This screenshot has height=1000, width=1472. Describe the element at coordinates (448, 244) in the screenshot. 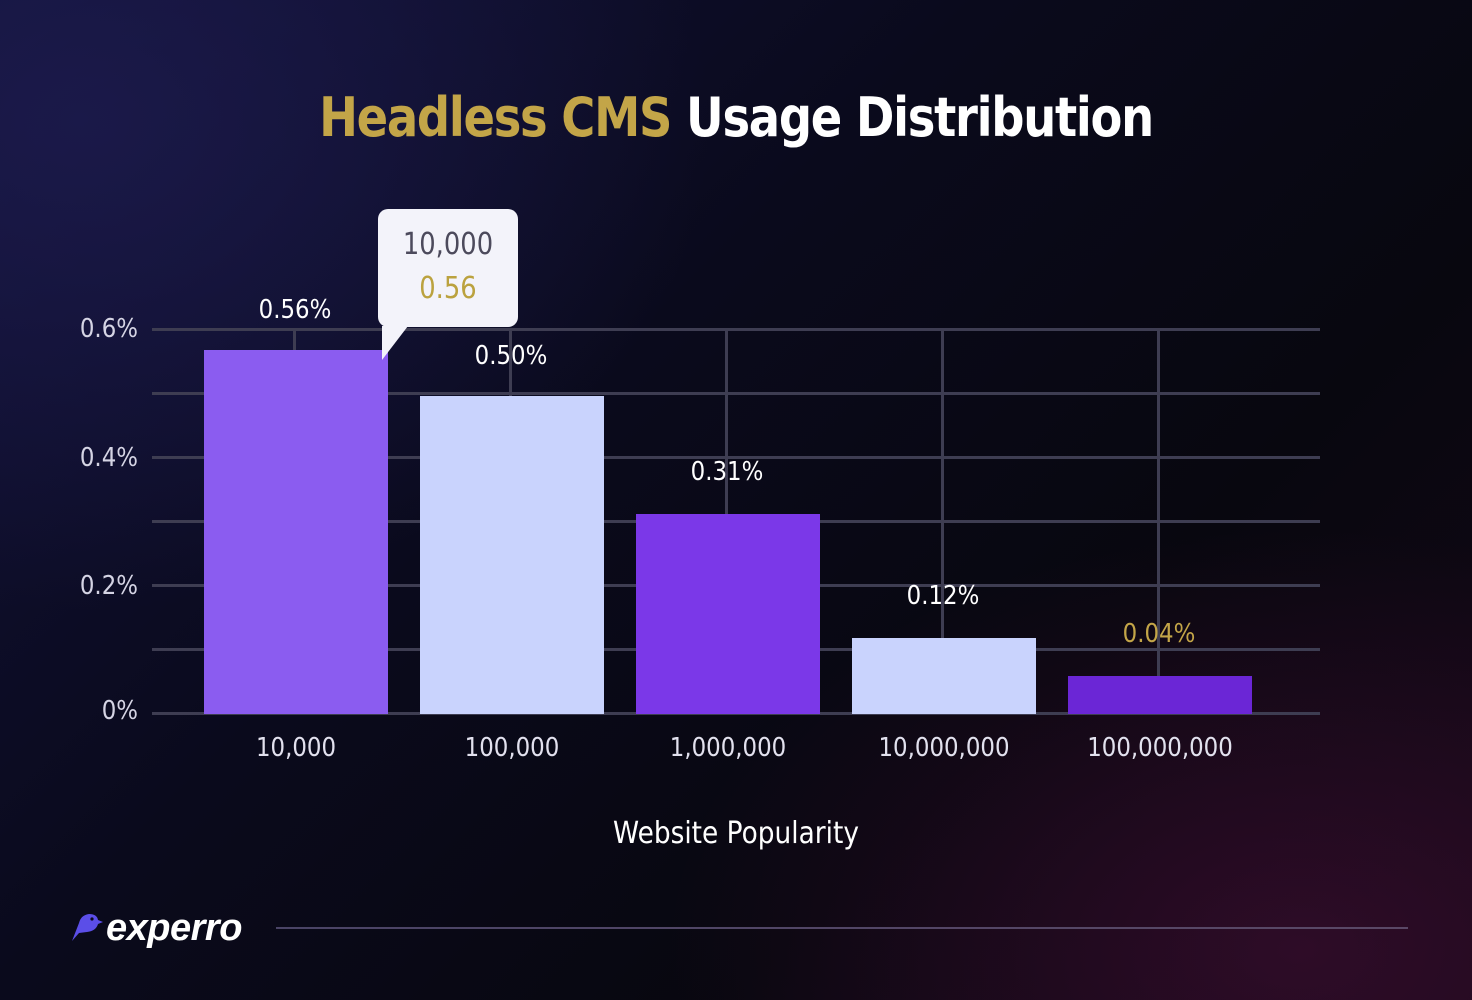

I see `tooltip-category: 10,000` at that location.